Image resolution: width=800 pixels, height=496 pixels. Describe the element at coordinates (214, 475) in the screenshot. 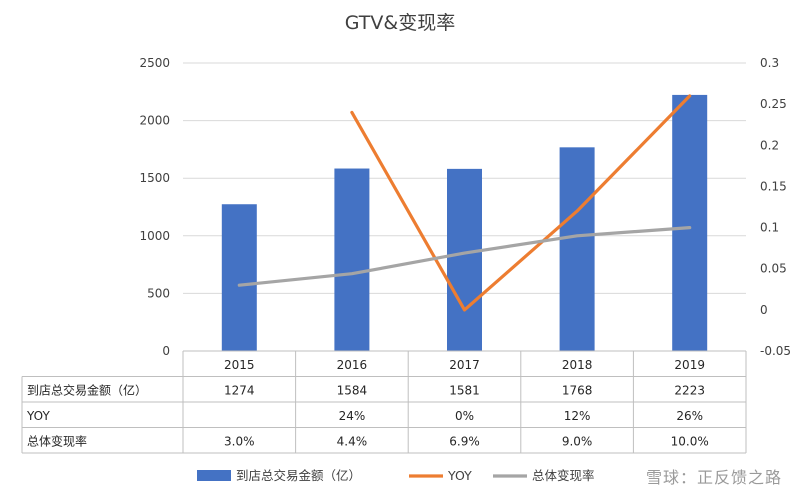

I see `legend-swatch-bar` at that location.